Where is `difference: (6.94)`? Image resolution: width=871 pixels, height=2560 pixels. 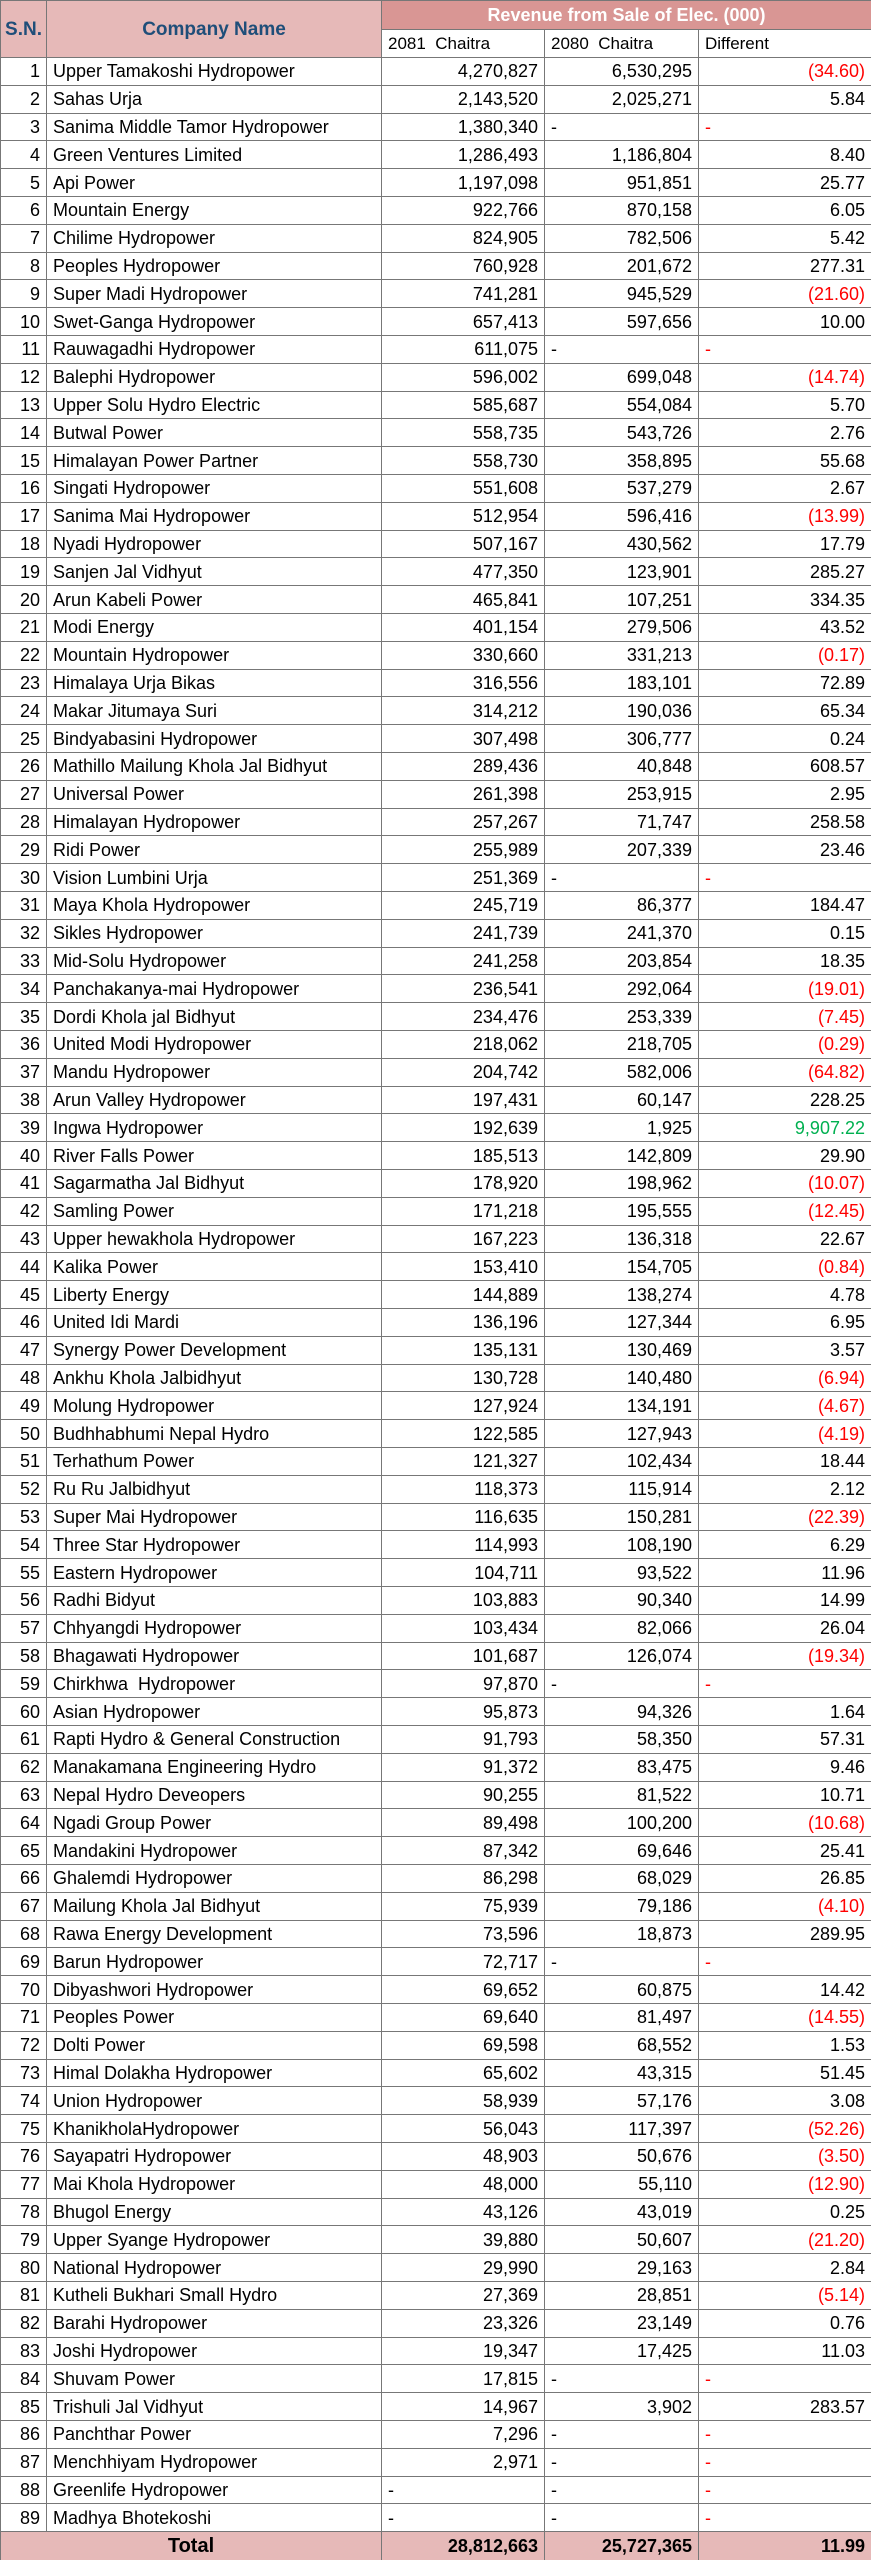 difference: (6.94) is located at coordinates (785, 1379).